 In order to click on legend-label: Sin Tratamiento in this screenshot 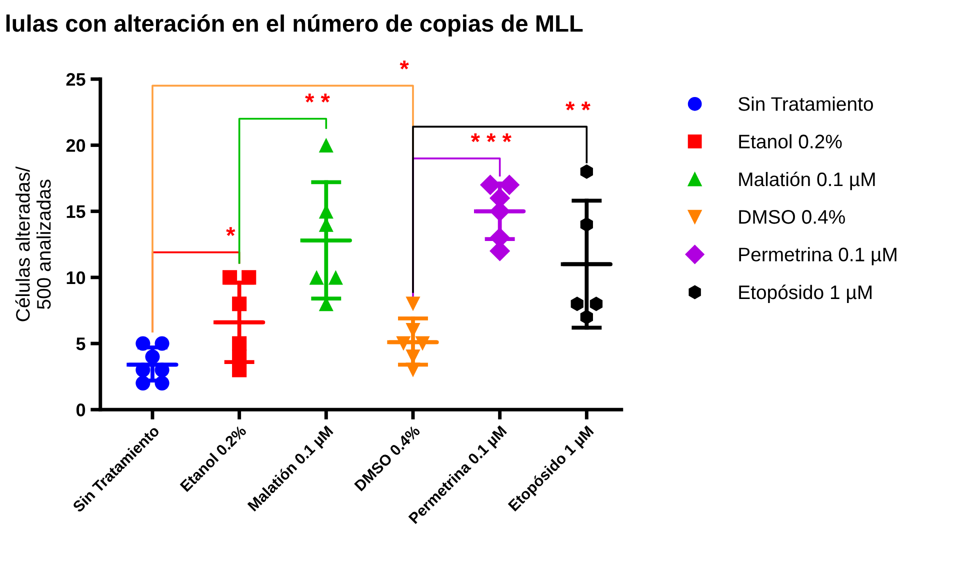, I will do `click(805, 103)`.